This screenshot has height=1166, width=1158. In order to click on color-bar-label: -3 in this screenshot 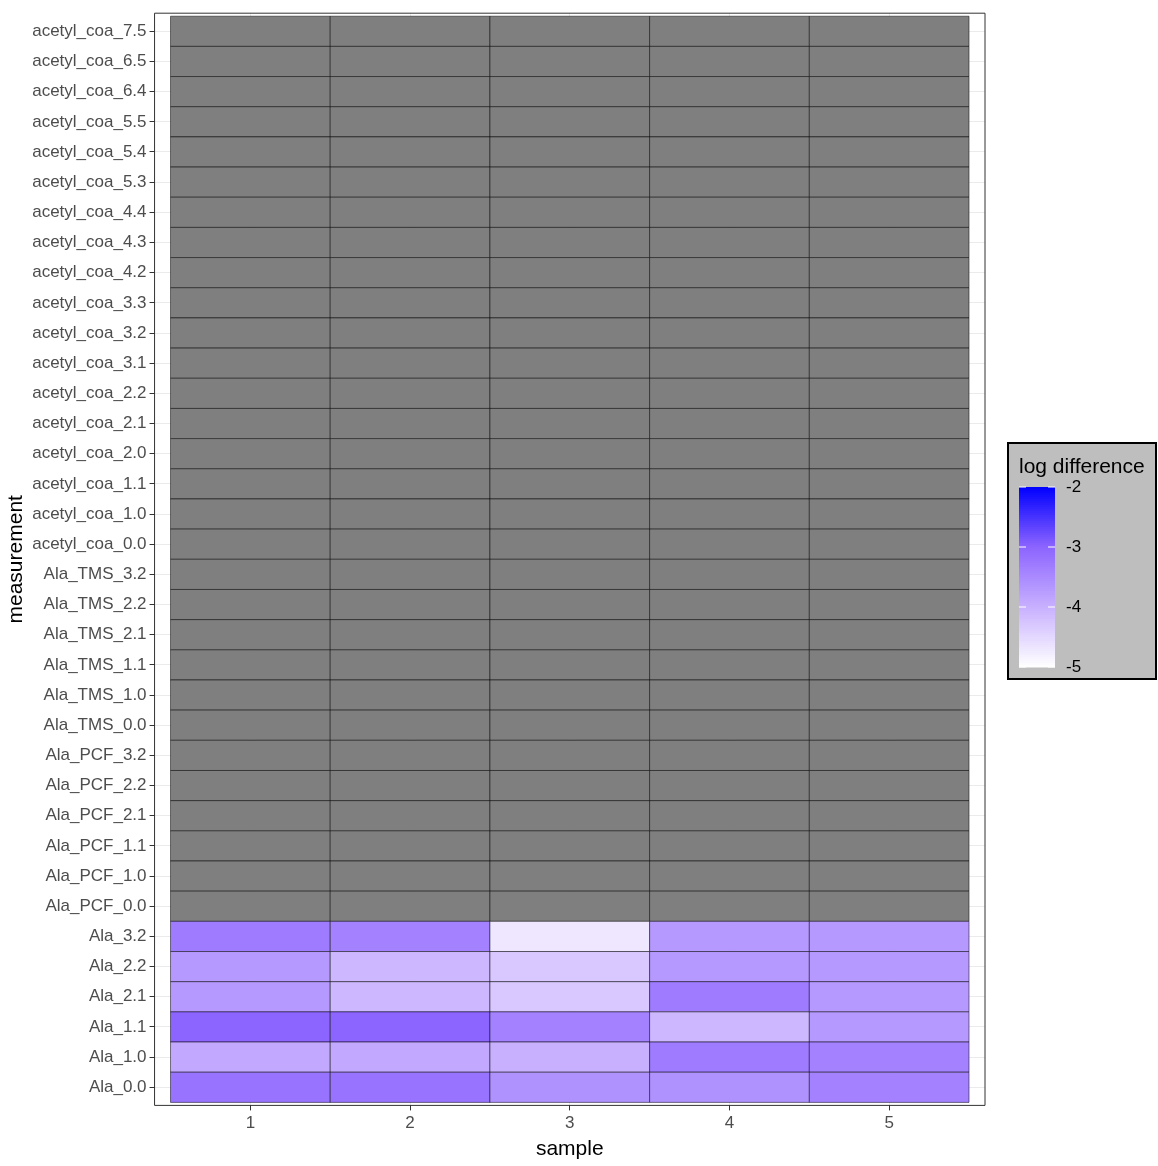, I will do `click(1074, 546)`.